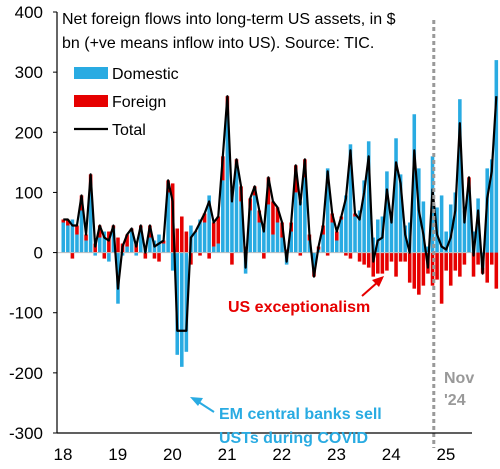  Describe the element at coordinates (26, 433) in the screenshot. I see `y-tick-label: -300` at that location.